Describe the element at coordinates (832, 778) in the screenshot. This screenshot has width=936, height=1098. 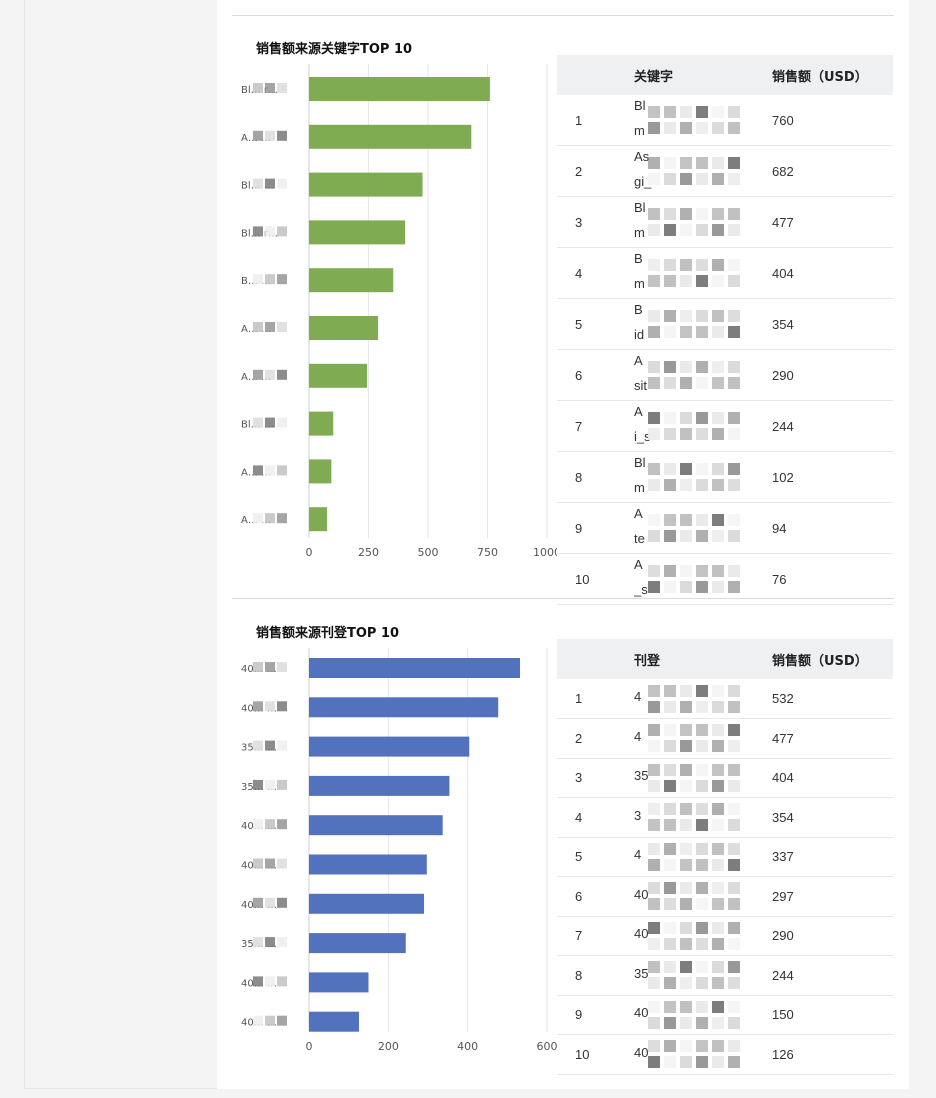
I see `sales-cell: 404` at that location.